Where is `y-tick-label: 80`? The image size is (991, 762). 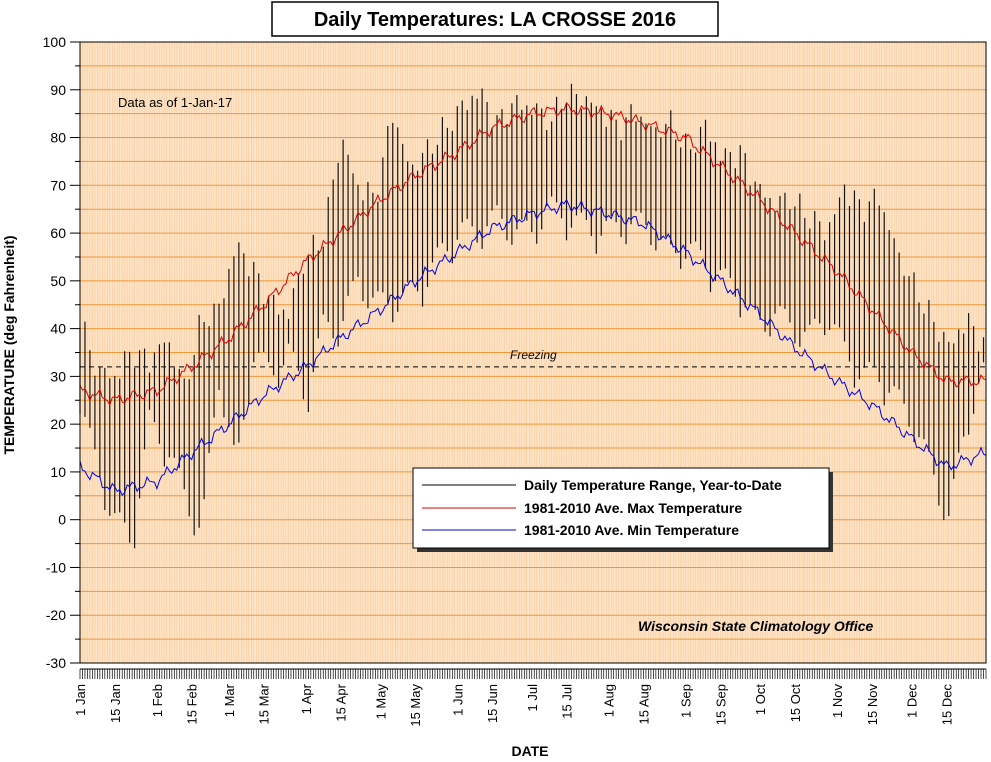 y-tick-label: 80 is located at coordinates (58, 138).